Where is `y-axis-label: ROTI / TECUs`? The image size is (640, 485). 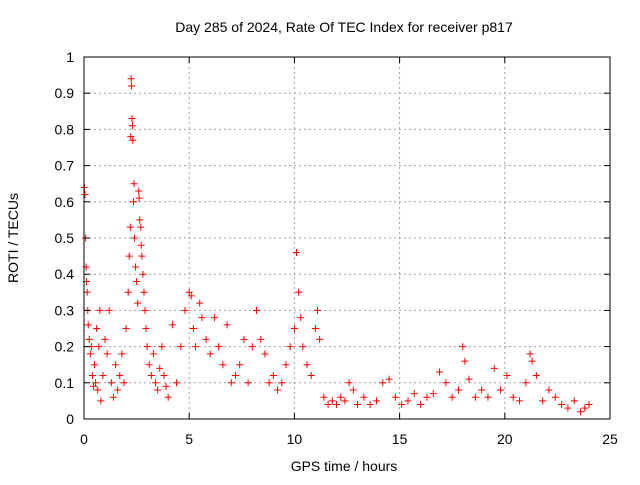
y-axis-label: ROTI / TECUs is located at coordinates (13, 238).